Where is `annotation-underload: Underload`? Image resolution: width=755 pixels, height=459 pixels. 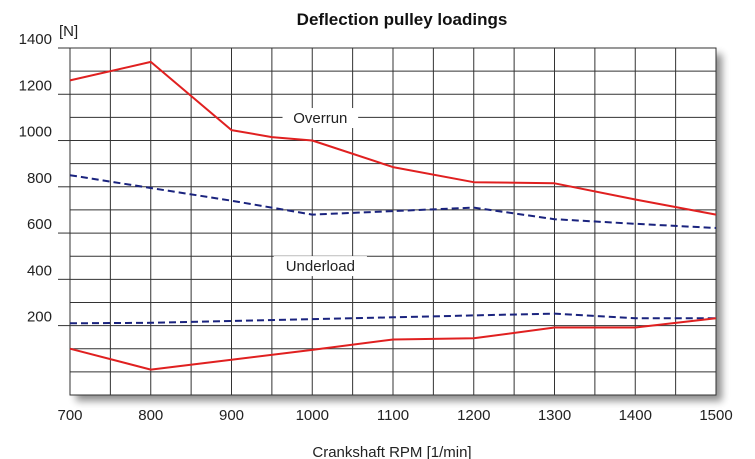
annotation-underload: Underload is located at coordinates (320, 266).